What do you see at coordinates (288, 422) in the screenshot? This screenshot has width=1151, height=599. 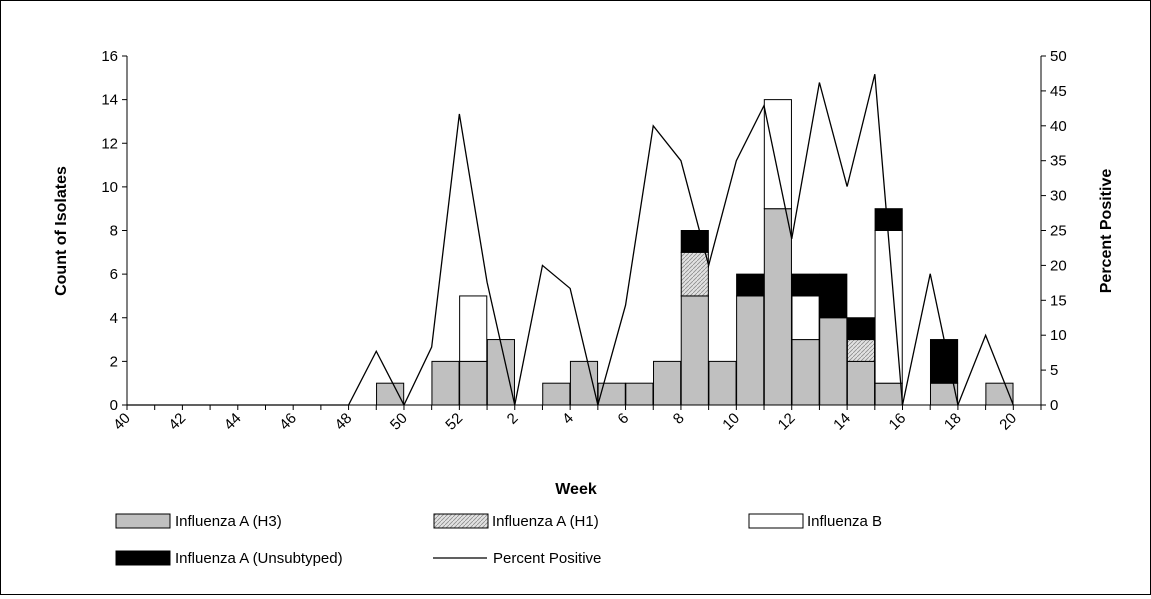 I see `x-tick-label: 46` at bounding box center [288, 422].